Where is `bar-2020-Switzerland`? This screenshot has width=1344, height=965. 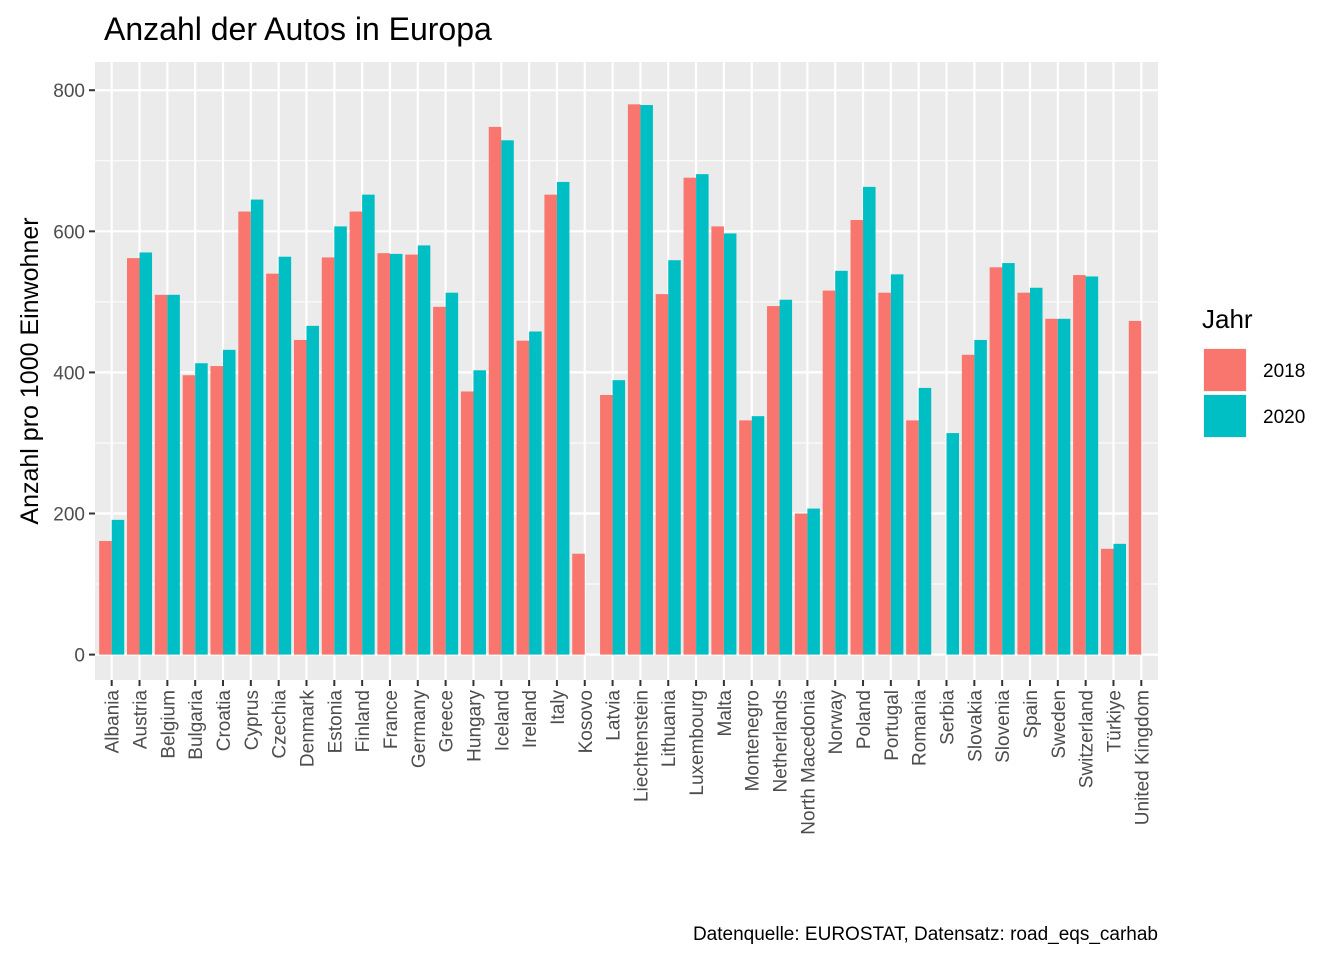
bar-2020-Switzerland is located at coordinates (1092, 465).